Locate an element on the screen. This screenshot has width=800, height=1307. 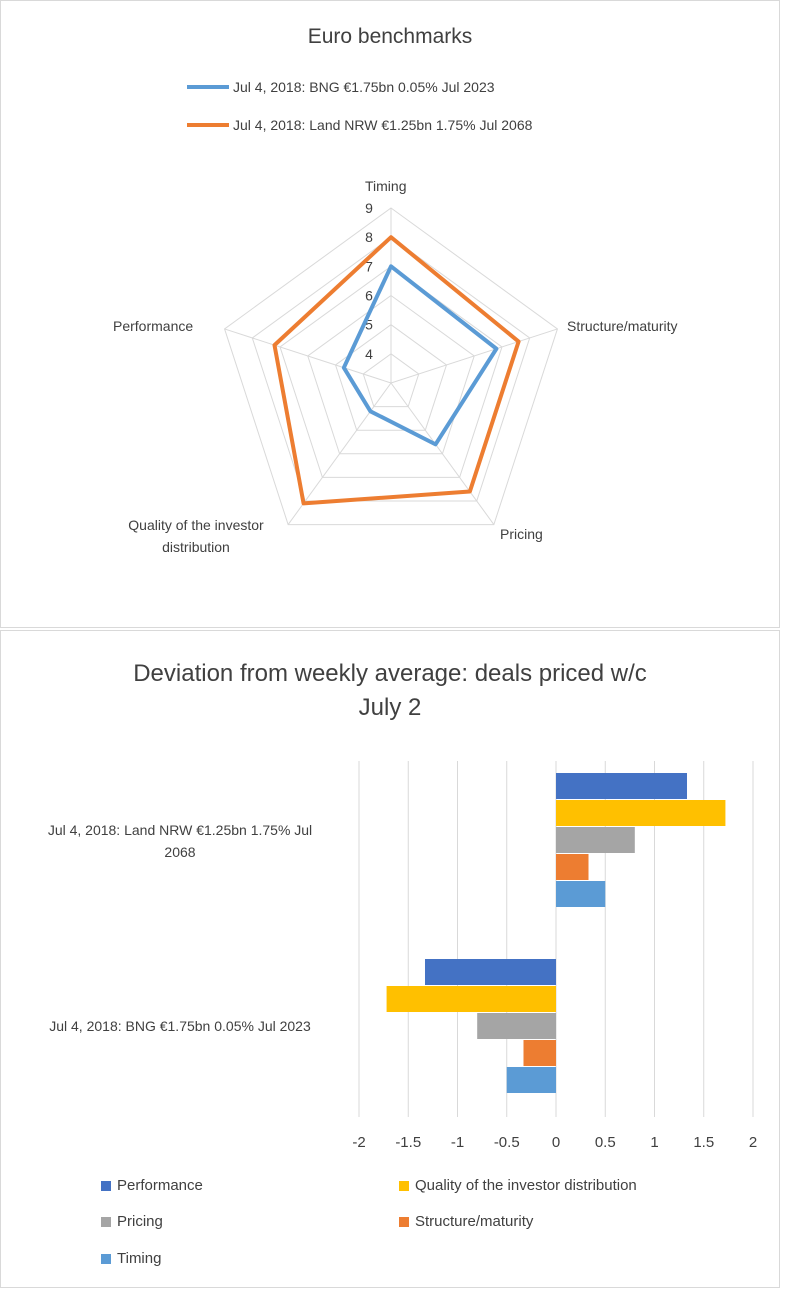
legend-line-orange is located at coordinates (208, 125).